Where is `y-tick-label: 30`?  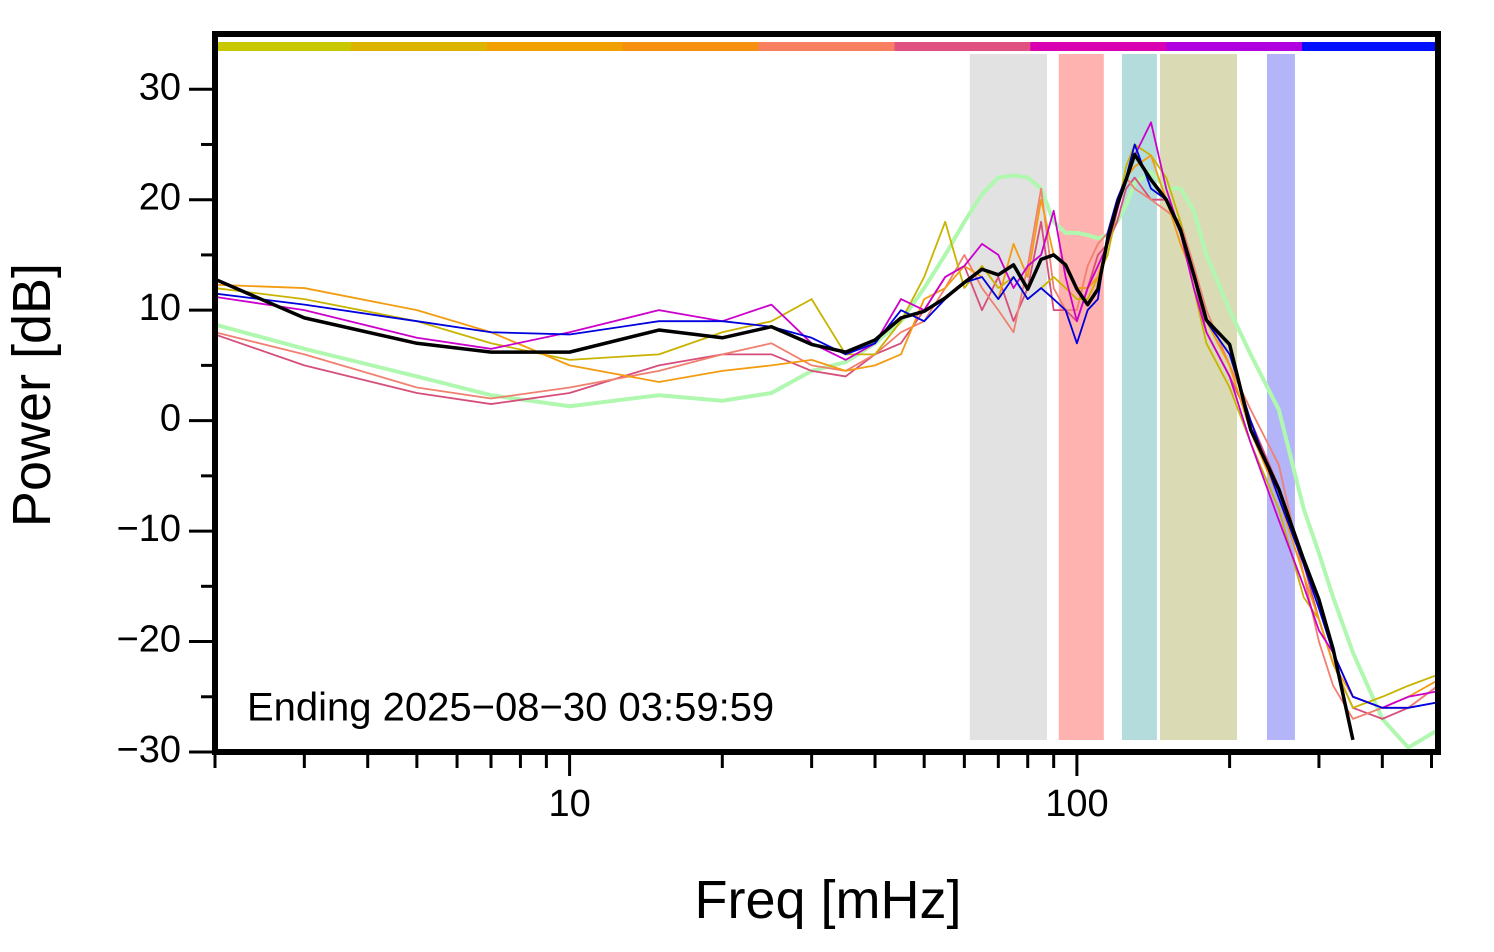
y-tick-label: 30 is located at coordinates (160, 87).